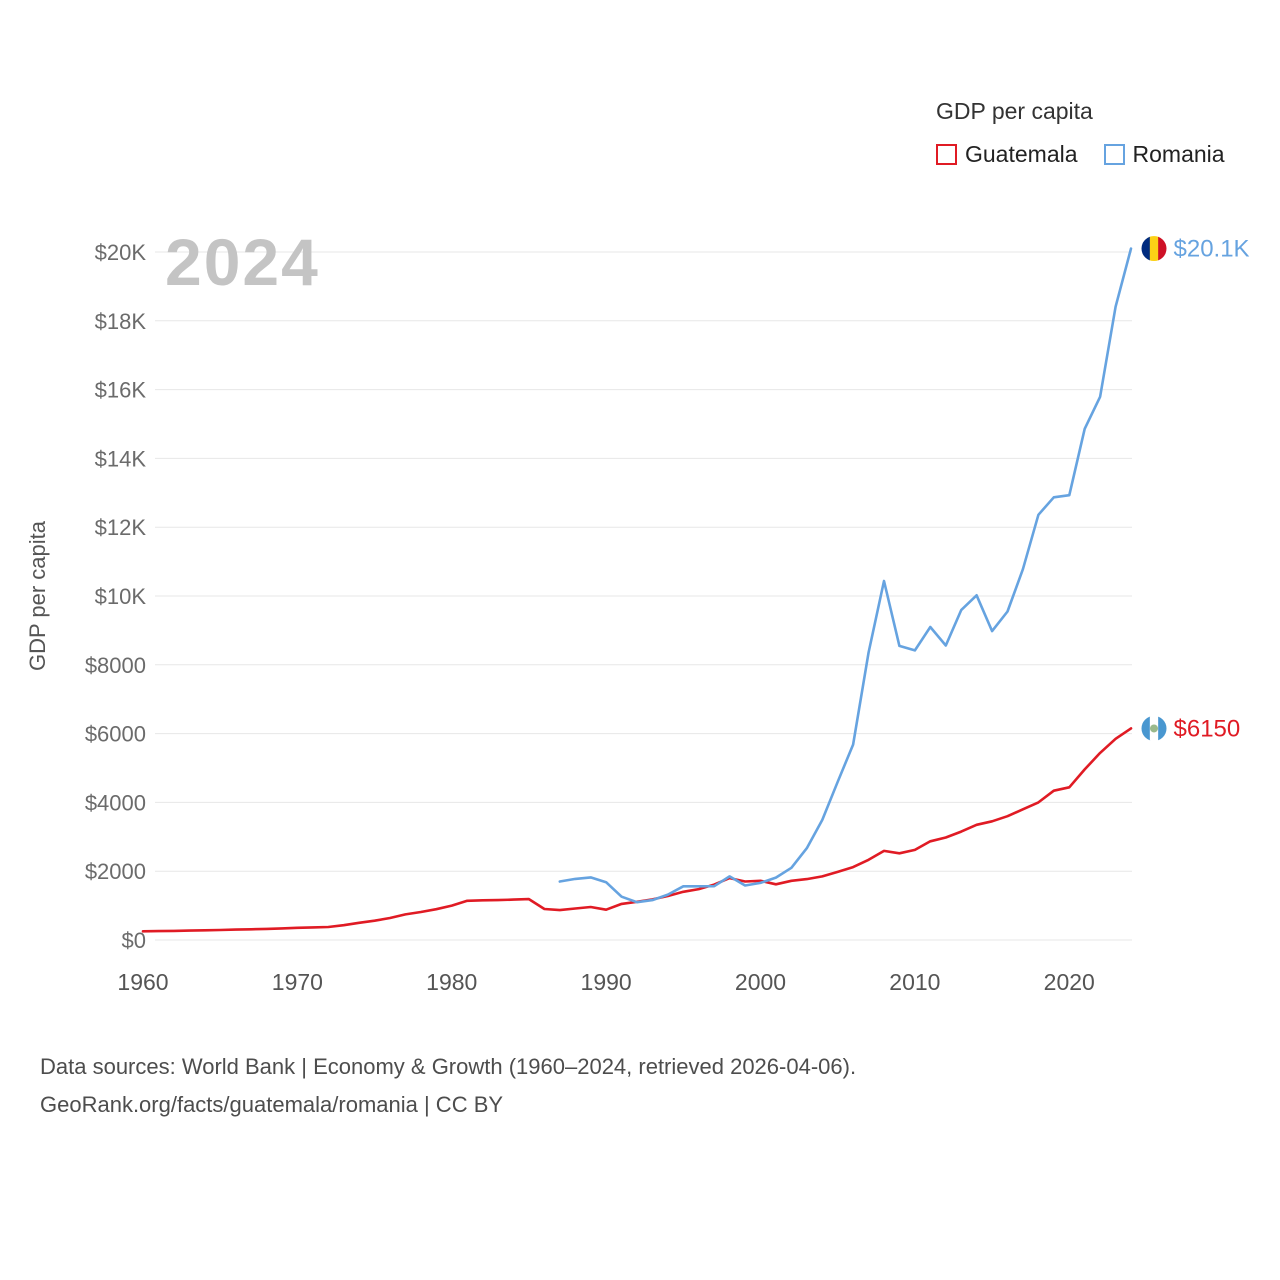 The width and height of the screenshot is (1280, 1280). What do you see at coordinates (1069, 982) in the screenshot?
I see `x-tick-label: 2020` at bounding box center [1069, 982].